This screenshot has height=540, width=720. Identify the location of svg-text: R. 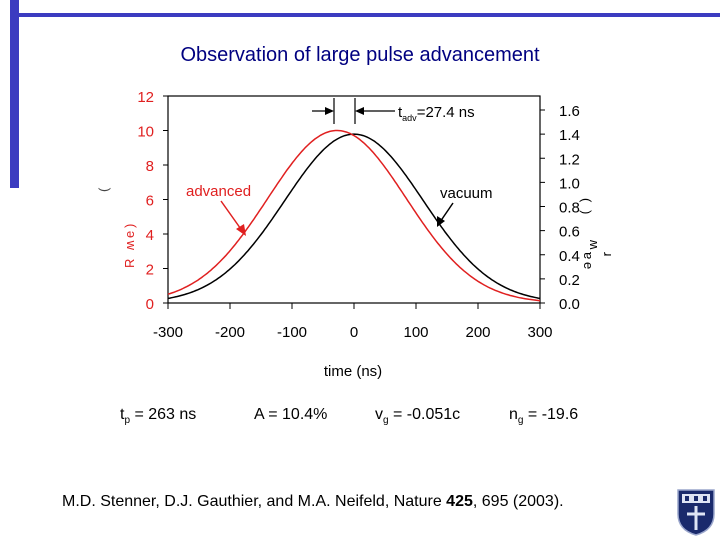
(129, 263).